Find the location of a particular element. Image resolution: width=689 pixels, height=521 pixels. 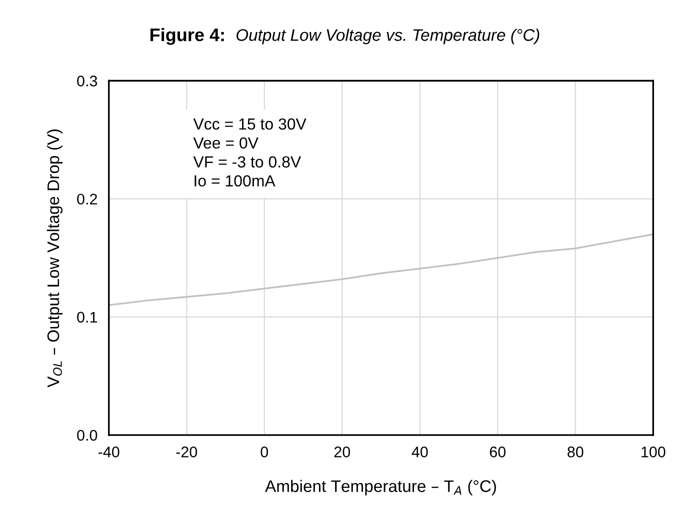

y-tick-label: 0.0 is located at coordinates (87, 435).